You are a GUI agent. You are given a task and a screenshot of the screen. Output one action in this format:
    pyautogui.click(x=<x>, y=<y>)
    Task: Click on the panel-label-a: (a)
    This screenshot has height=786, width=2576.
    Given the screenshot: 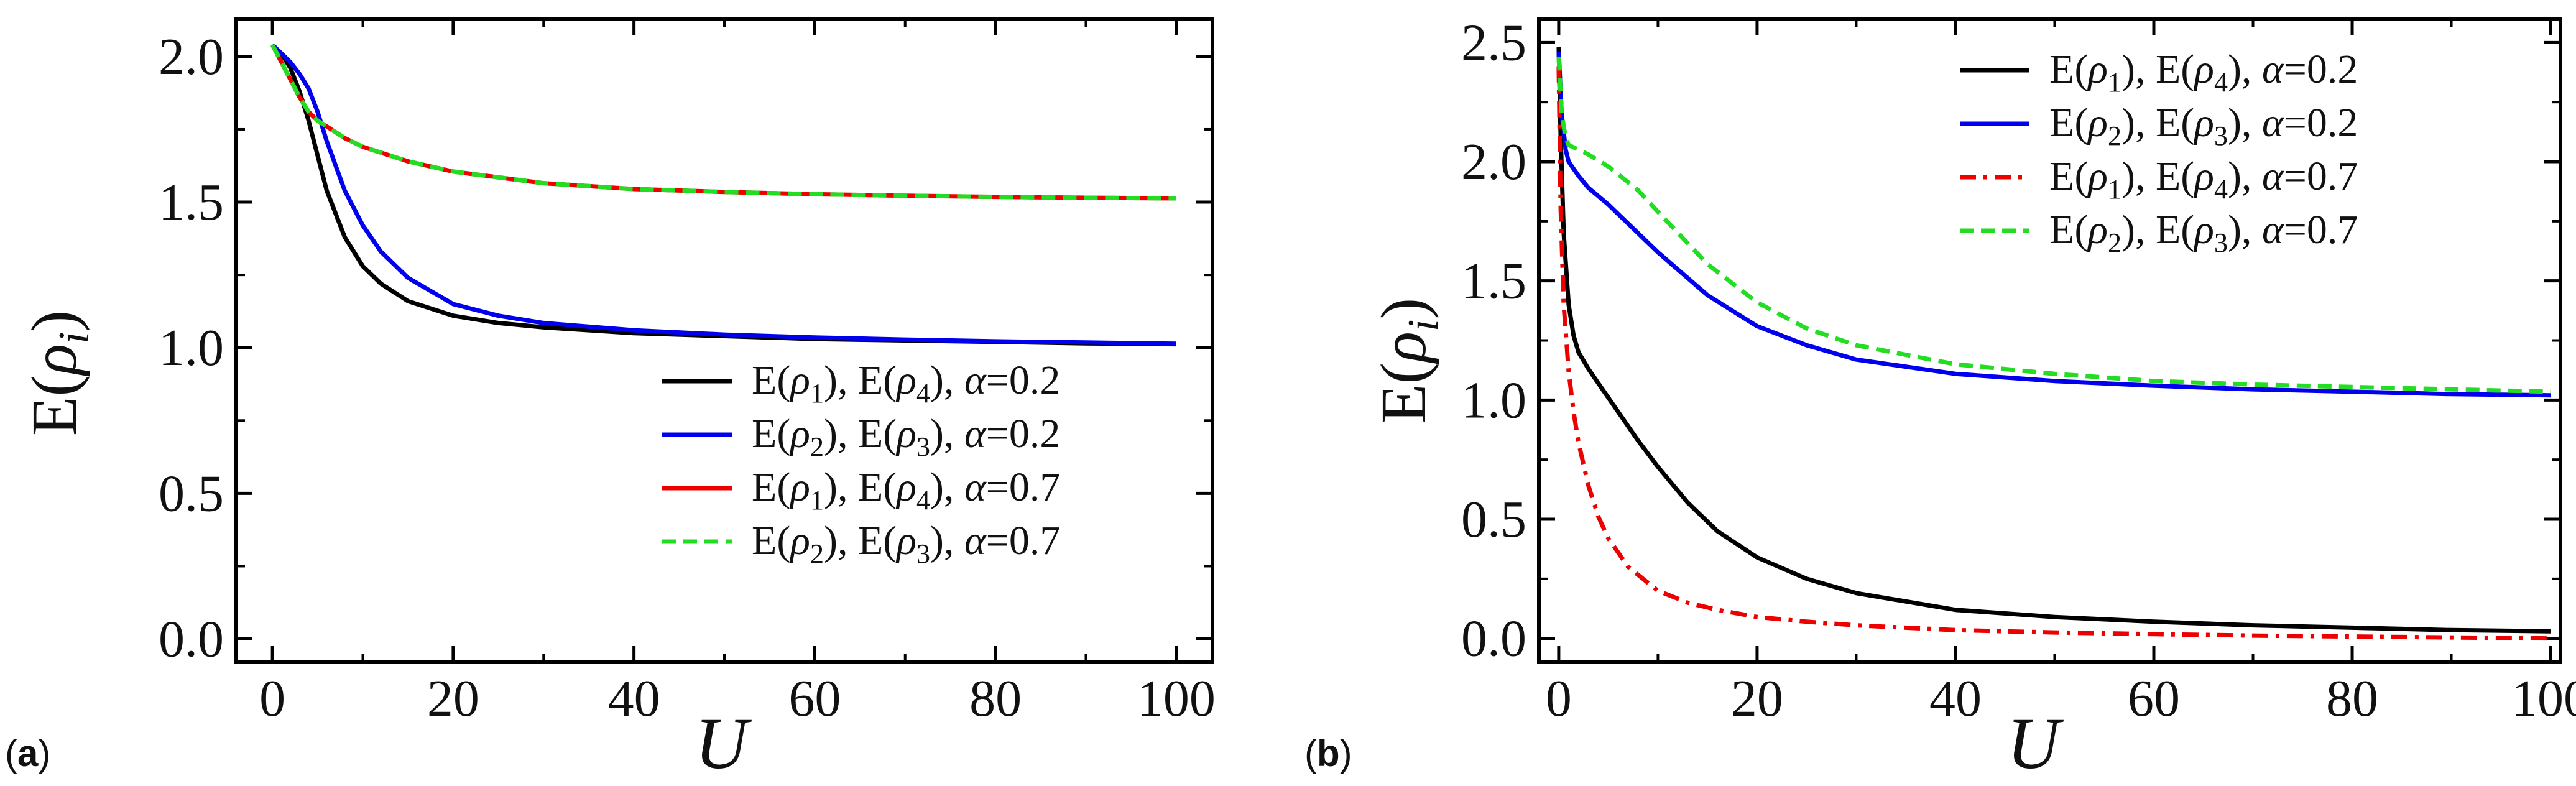 What is the action you would take?
    pyautogui.click(x=27, y=753)
    